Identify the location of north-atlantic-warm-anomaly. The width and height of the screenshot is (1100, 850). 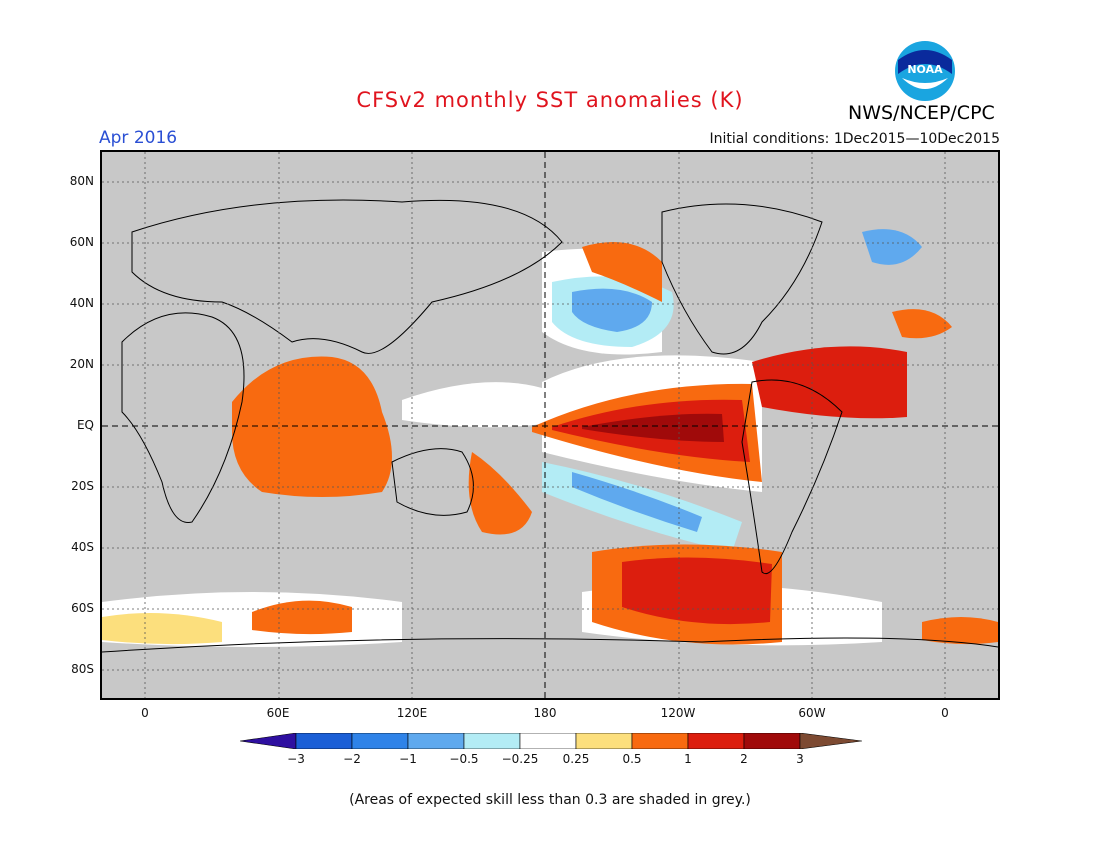
(922, 324).